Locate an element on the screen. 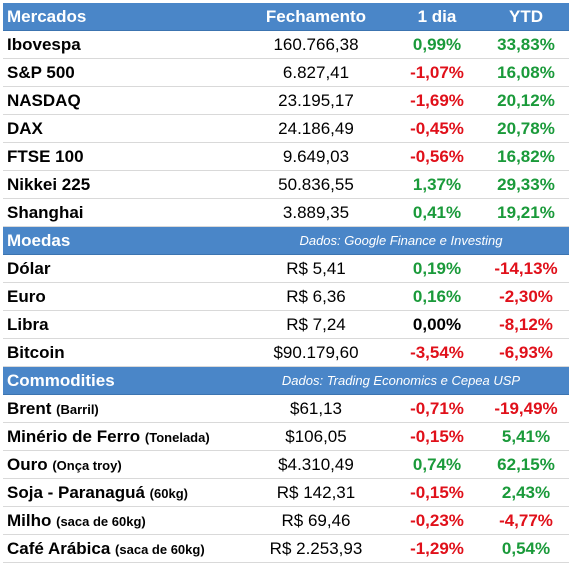 The image size is (572, 565). table-row: Dólar R$ 5,41 0,19% -14,13% is located at coordinates (286, 269).